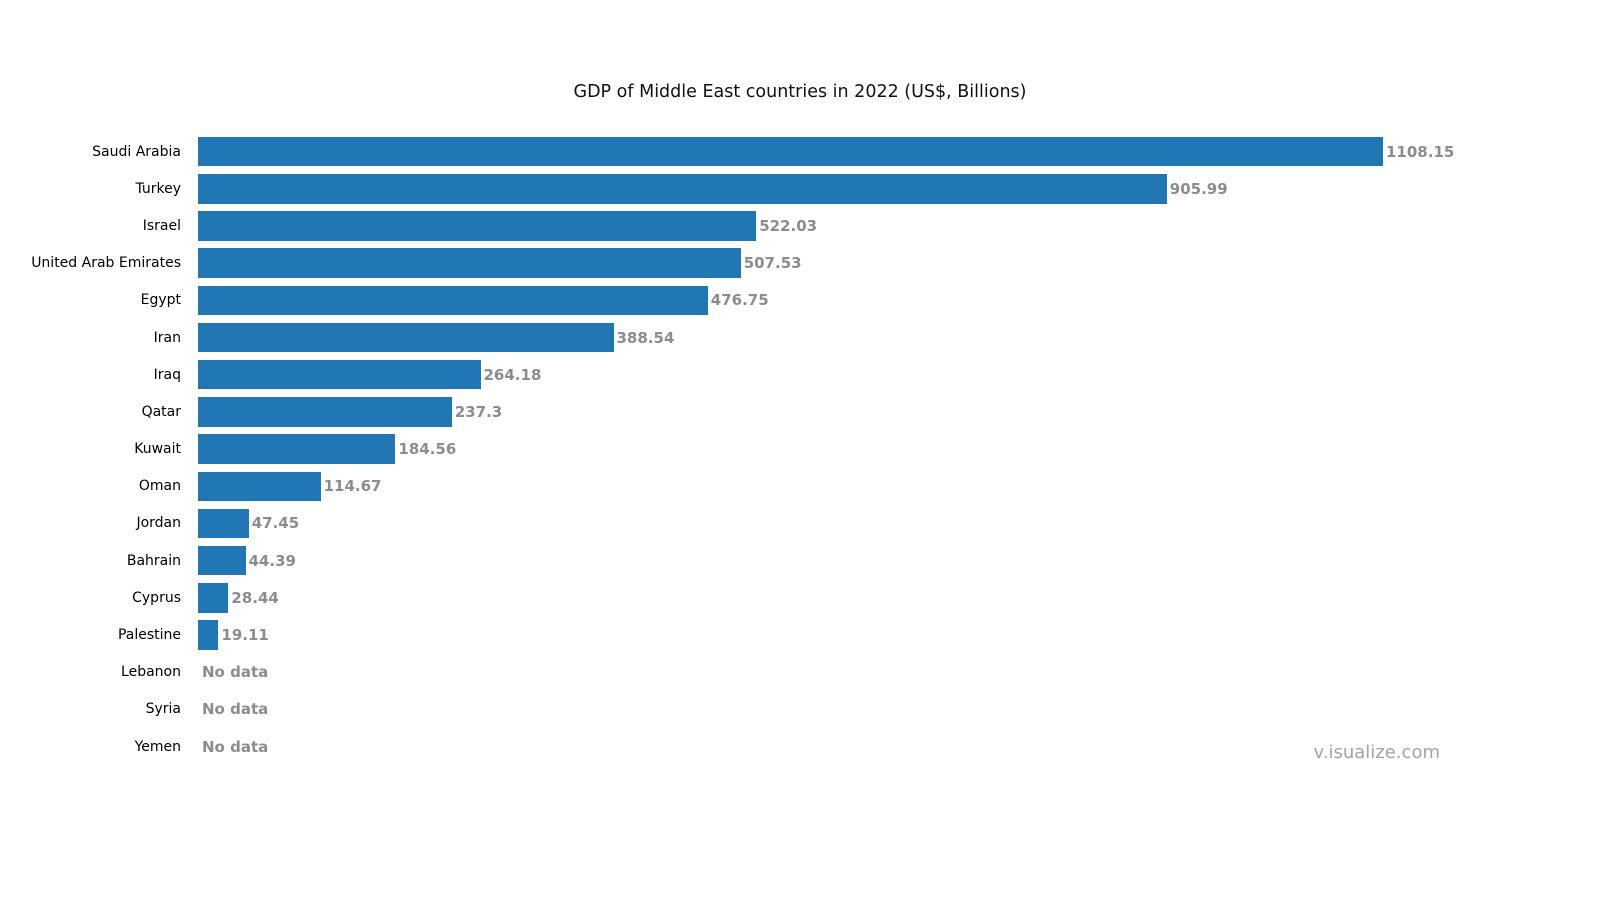 Image resolution: width=1600 pixels, height=900 pixels. I want to click on category-label: Lebanon, so click(151, 672).